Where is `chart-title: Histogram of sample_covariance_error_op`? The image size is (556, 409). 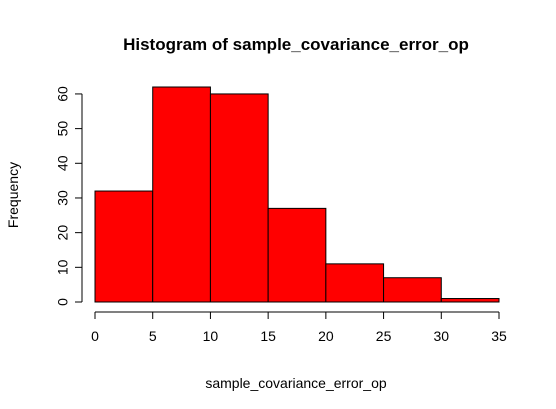 chart-title: Histogram of sample_covariance_error_op is located at coordinates (296, 44).